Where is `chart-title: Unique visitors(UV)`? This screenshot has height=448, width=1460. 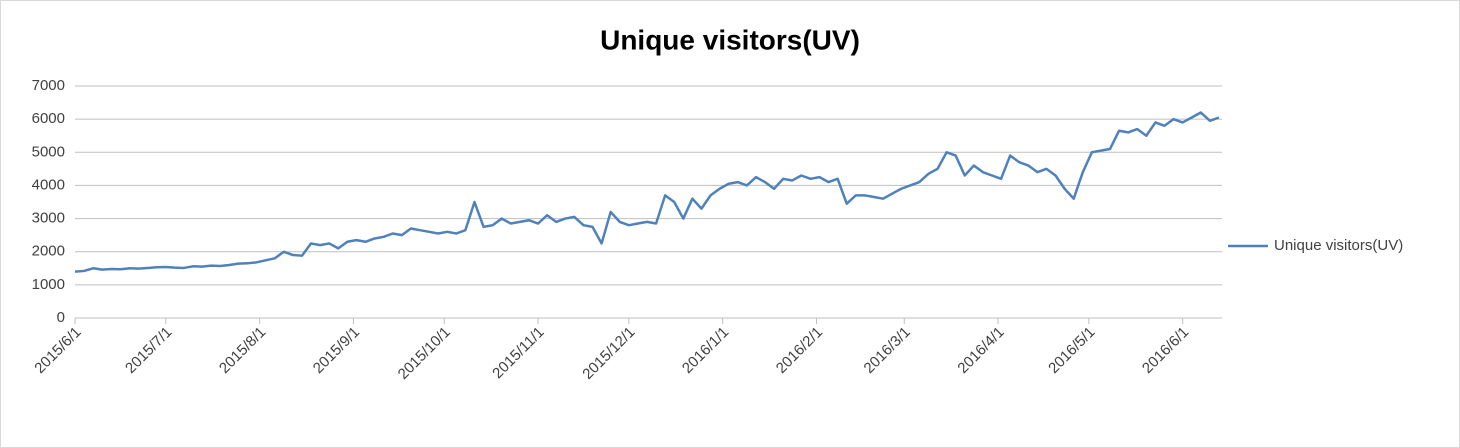
chart-title: Unique visitors(UV) is located at coordinates (730, 39).